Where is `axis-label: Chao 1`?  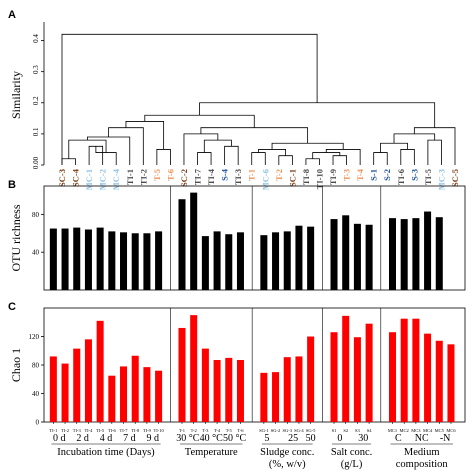
axis-label: Chao 1 is located at coordinates (16, 365).